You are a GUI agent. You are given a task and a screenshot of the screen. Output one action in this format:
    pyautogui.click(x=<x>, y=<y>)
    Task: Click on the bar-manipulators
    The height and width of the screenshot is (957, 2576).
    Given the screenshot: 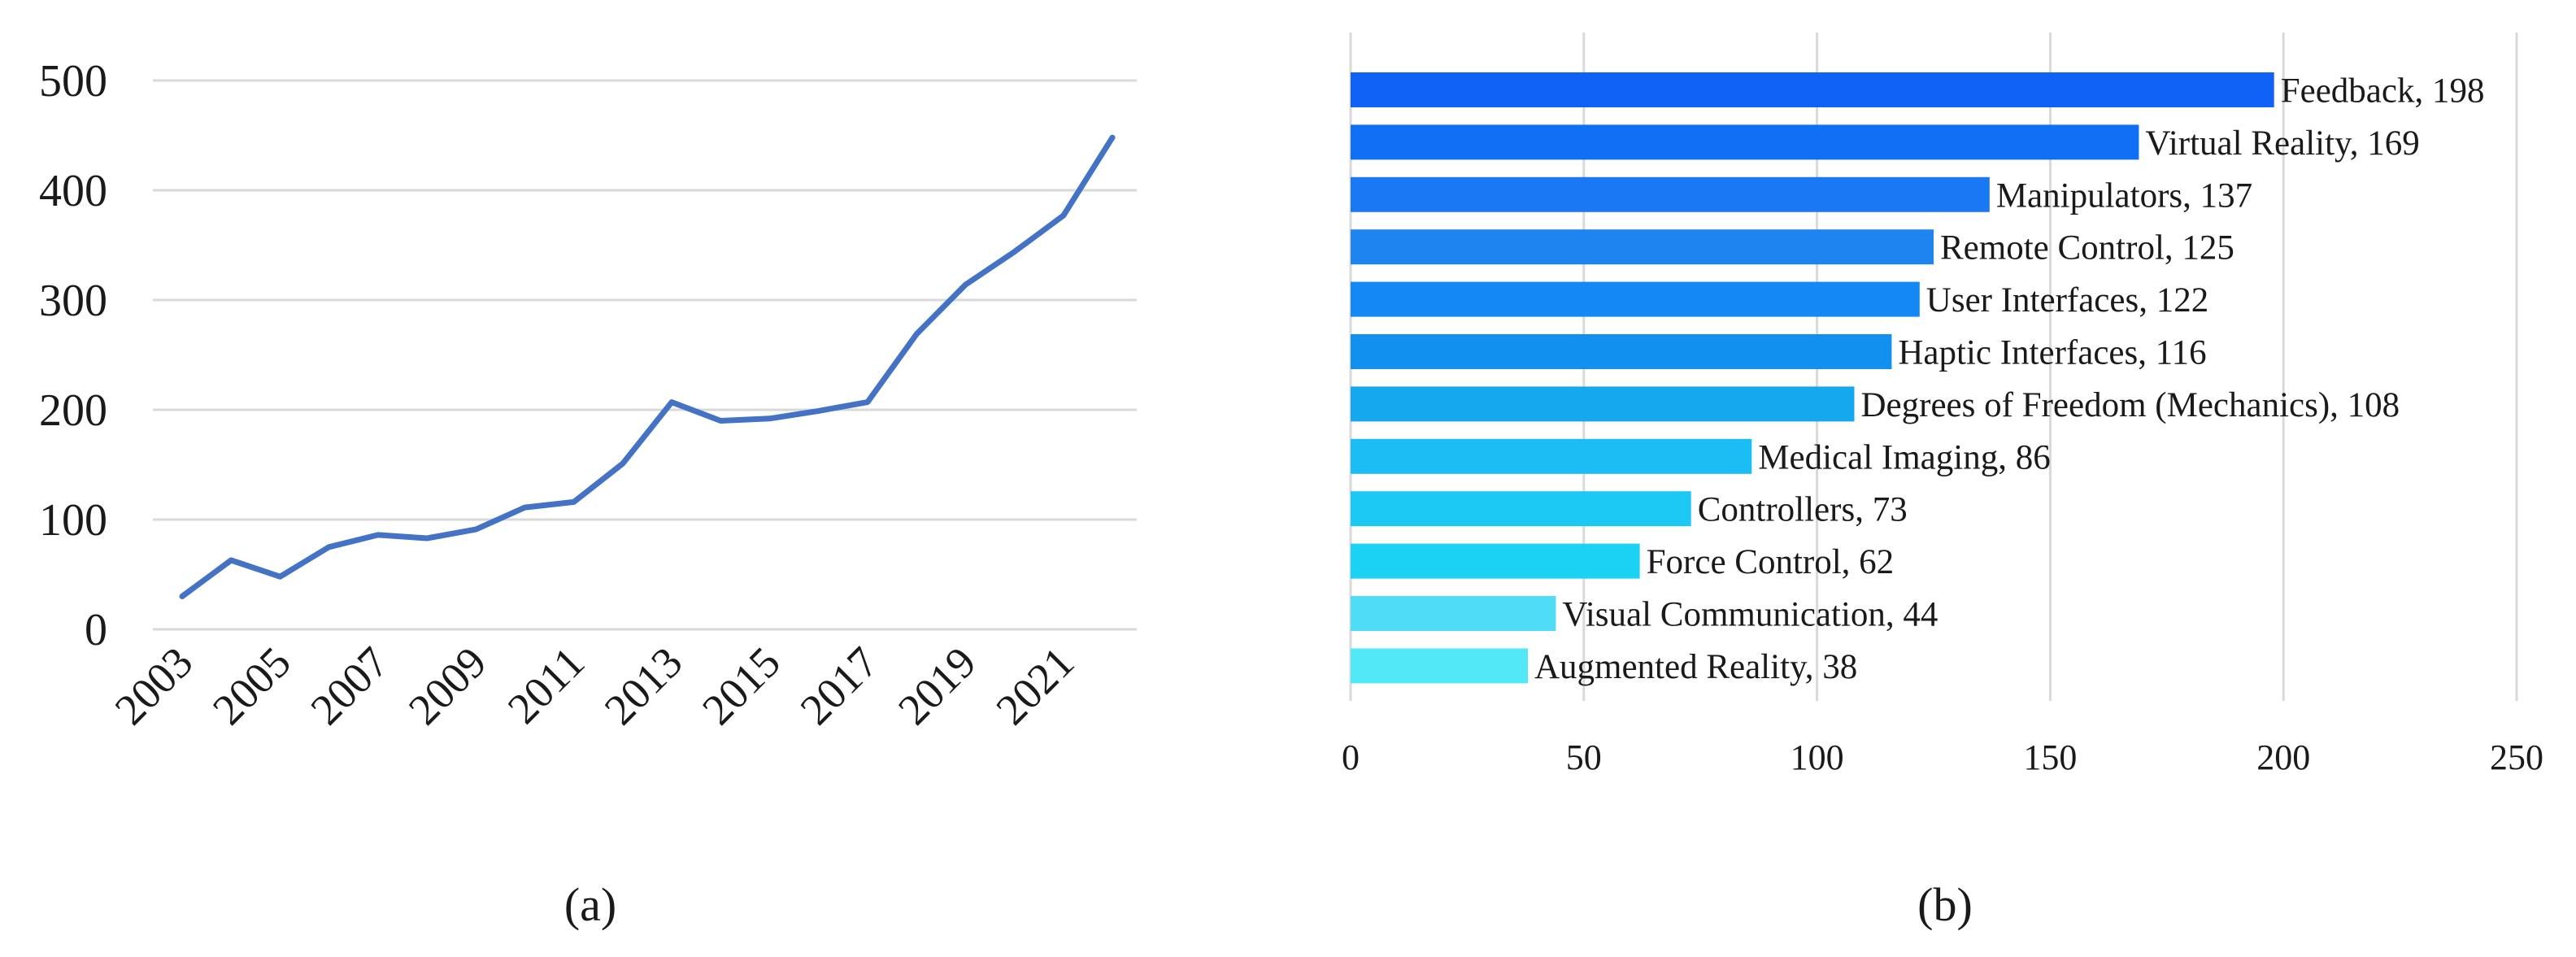 What is the action you would take?
    pyautogui.click(x=1671, y=194)
    